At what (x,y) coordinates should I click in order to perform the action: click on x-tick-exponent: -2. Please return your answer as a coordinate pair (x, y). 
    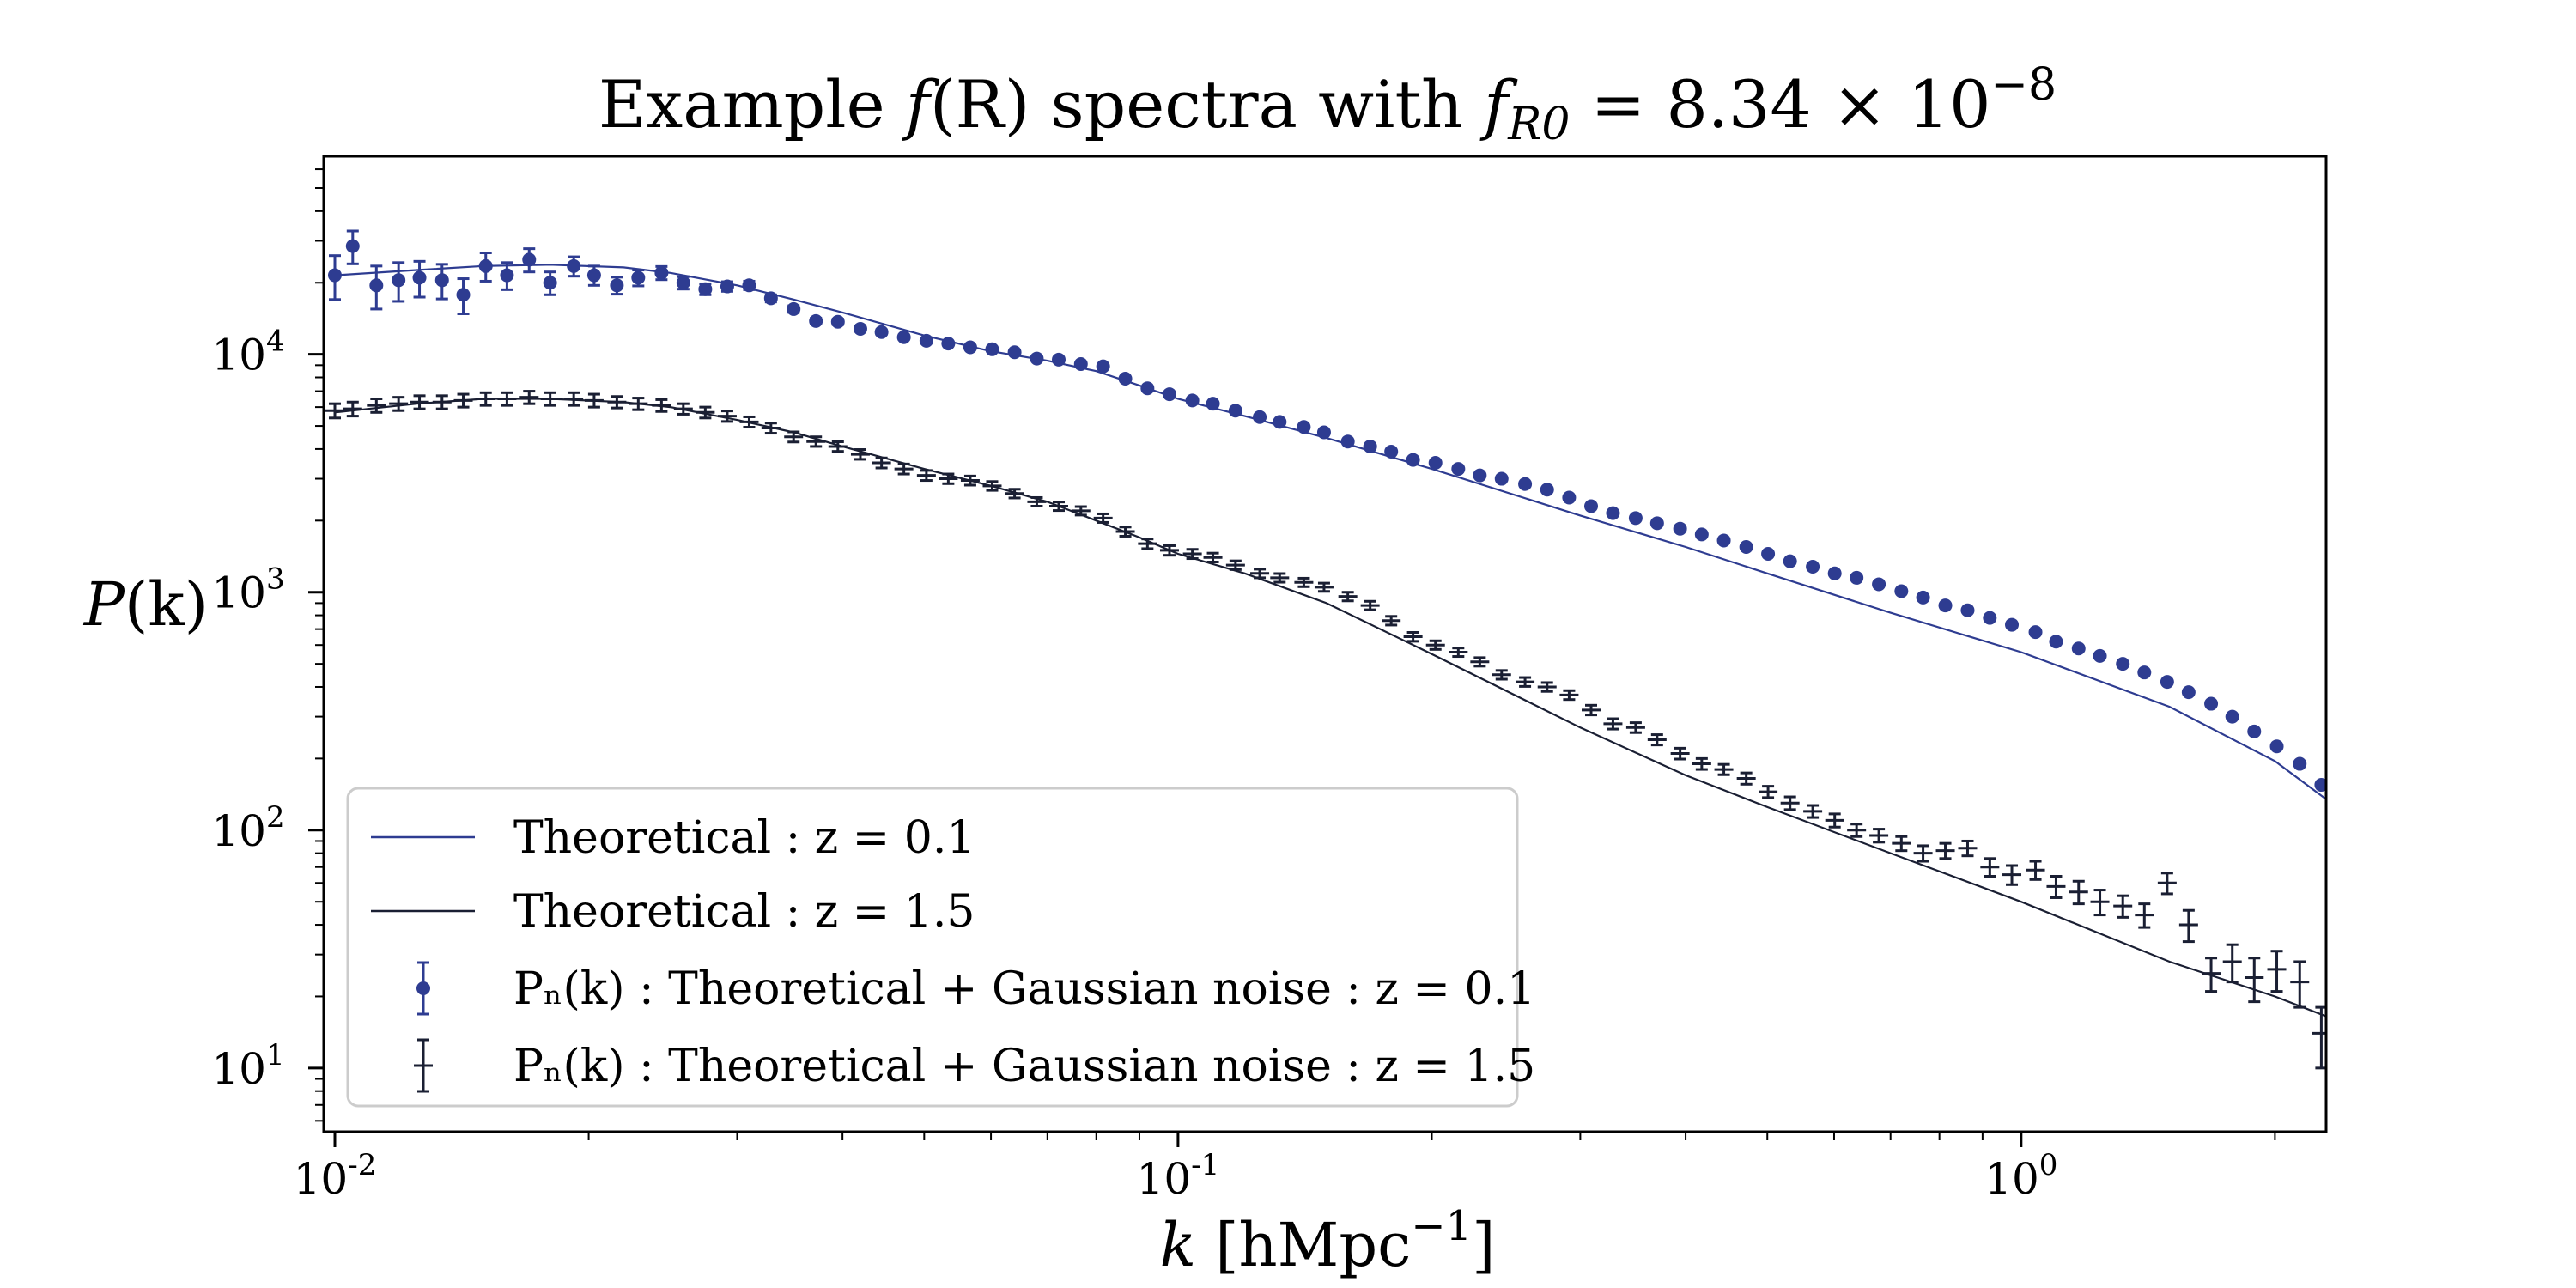
    Looking at the image, I should click on (362, 1165).